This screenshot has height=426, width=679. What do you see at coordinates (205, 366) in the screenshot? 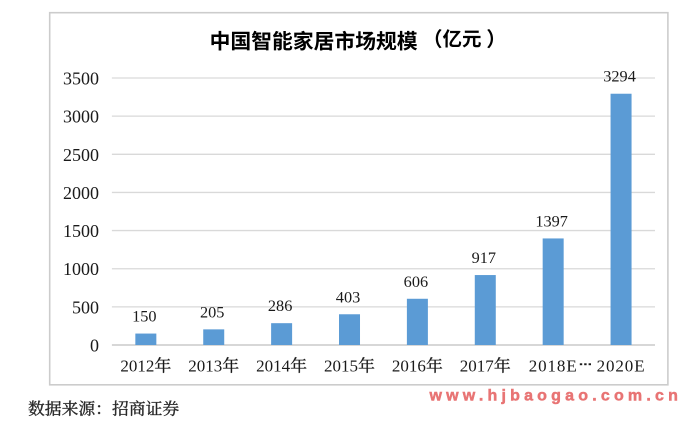
I see `svg-text: 2013` at bounding box center [205, 366].